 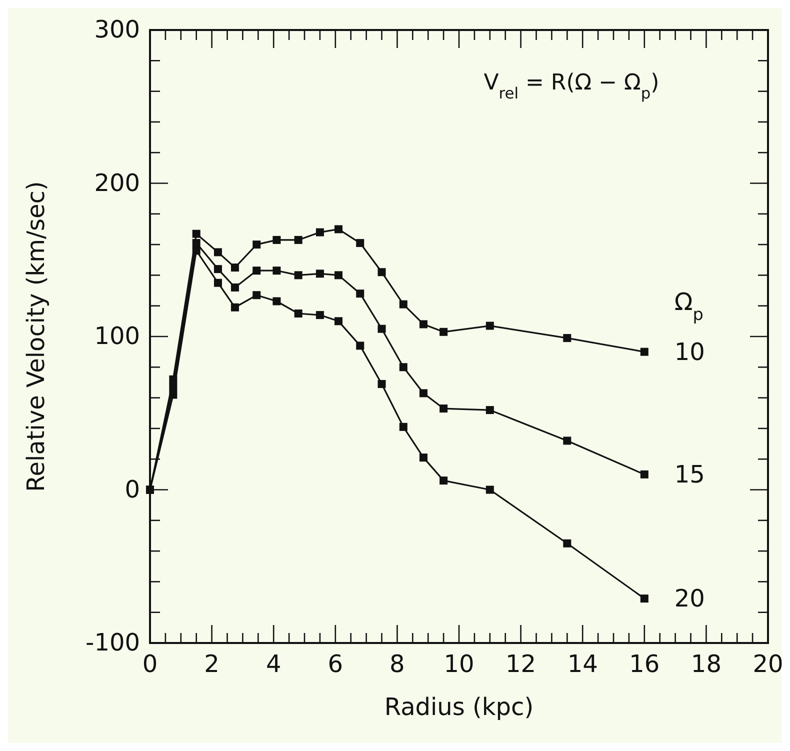 I want to click on y-tick-label: 200, so click(x=117, y=182).